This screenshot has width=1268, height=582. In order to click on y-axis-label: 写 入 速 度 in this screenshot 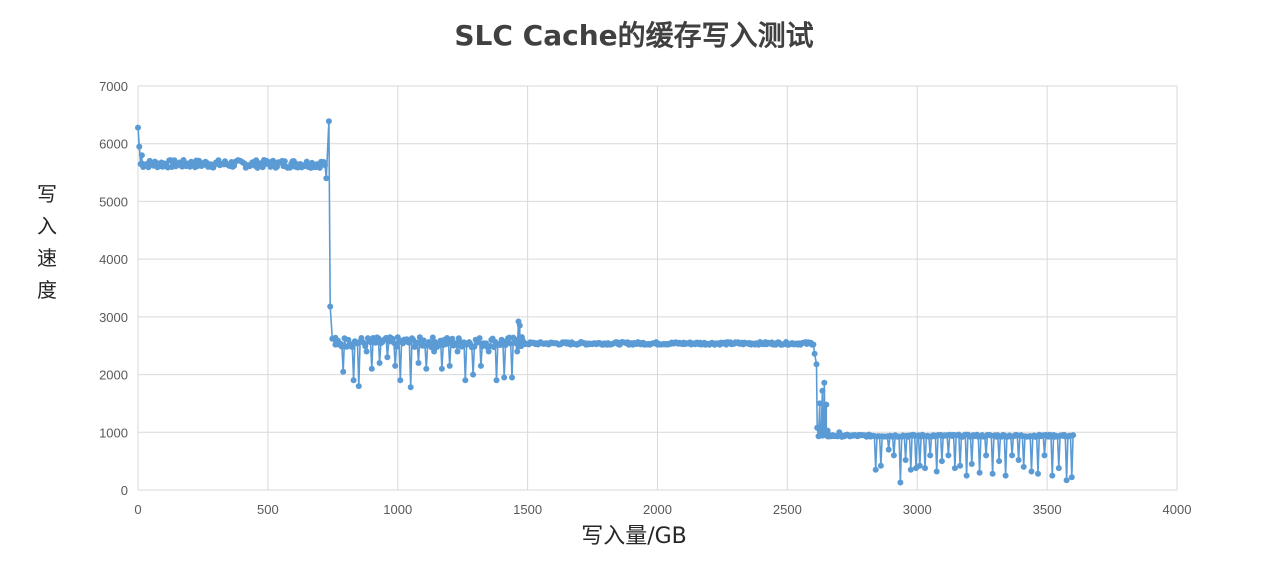, I will do `click(47, 242)`.